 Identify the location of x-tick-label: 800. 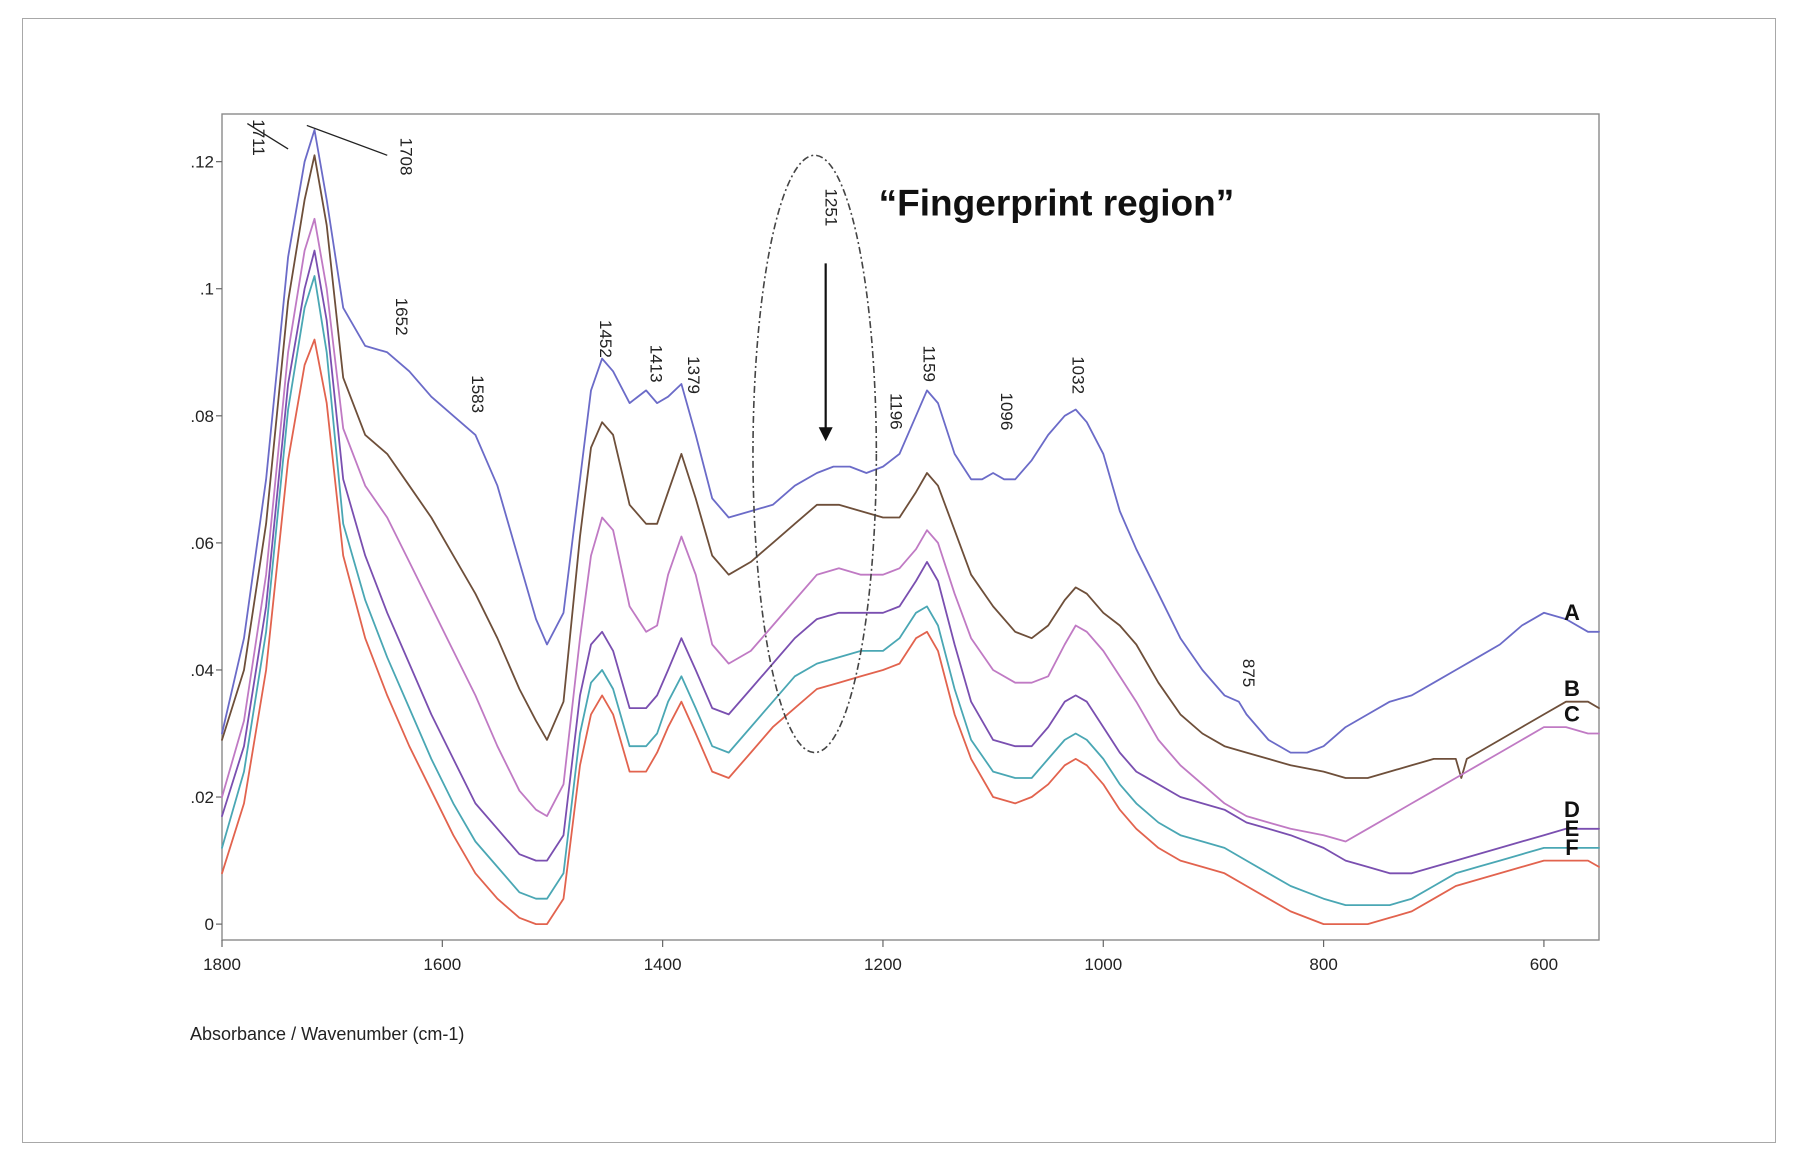
(1323, 964).